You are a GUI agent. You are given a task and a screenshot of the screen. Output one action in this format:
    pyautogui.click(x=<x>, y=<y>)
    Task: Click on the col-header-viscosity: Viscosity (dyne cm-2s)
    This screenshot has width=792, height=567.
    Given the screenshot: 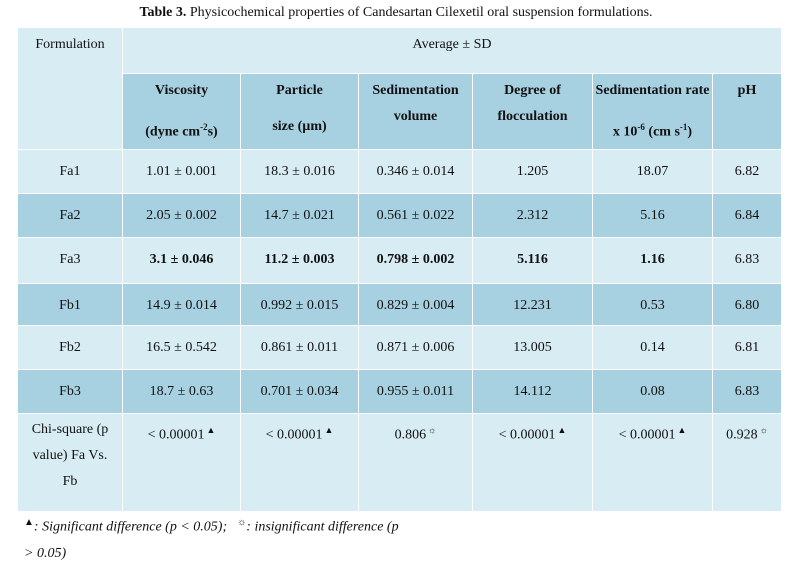 What is the action you would take?
    pyautogui.click(x=181, y=111)
    